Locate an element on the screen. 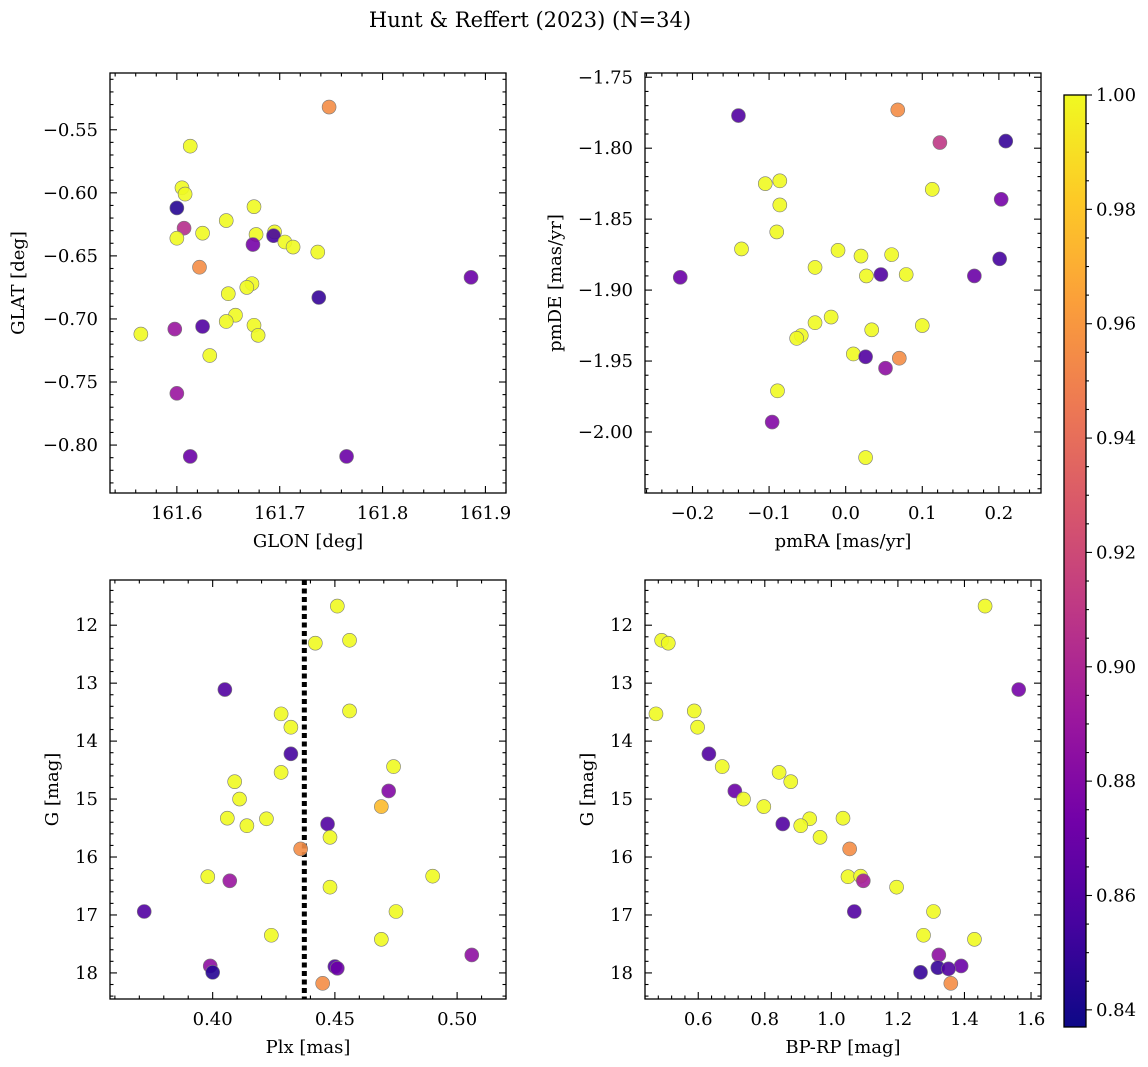 Image resolution: width=1148 pixels, height=1067 pixels. x-axis-label: pmRA [mas/yr] is located at coordinates (843, 541).